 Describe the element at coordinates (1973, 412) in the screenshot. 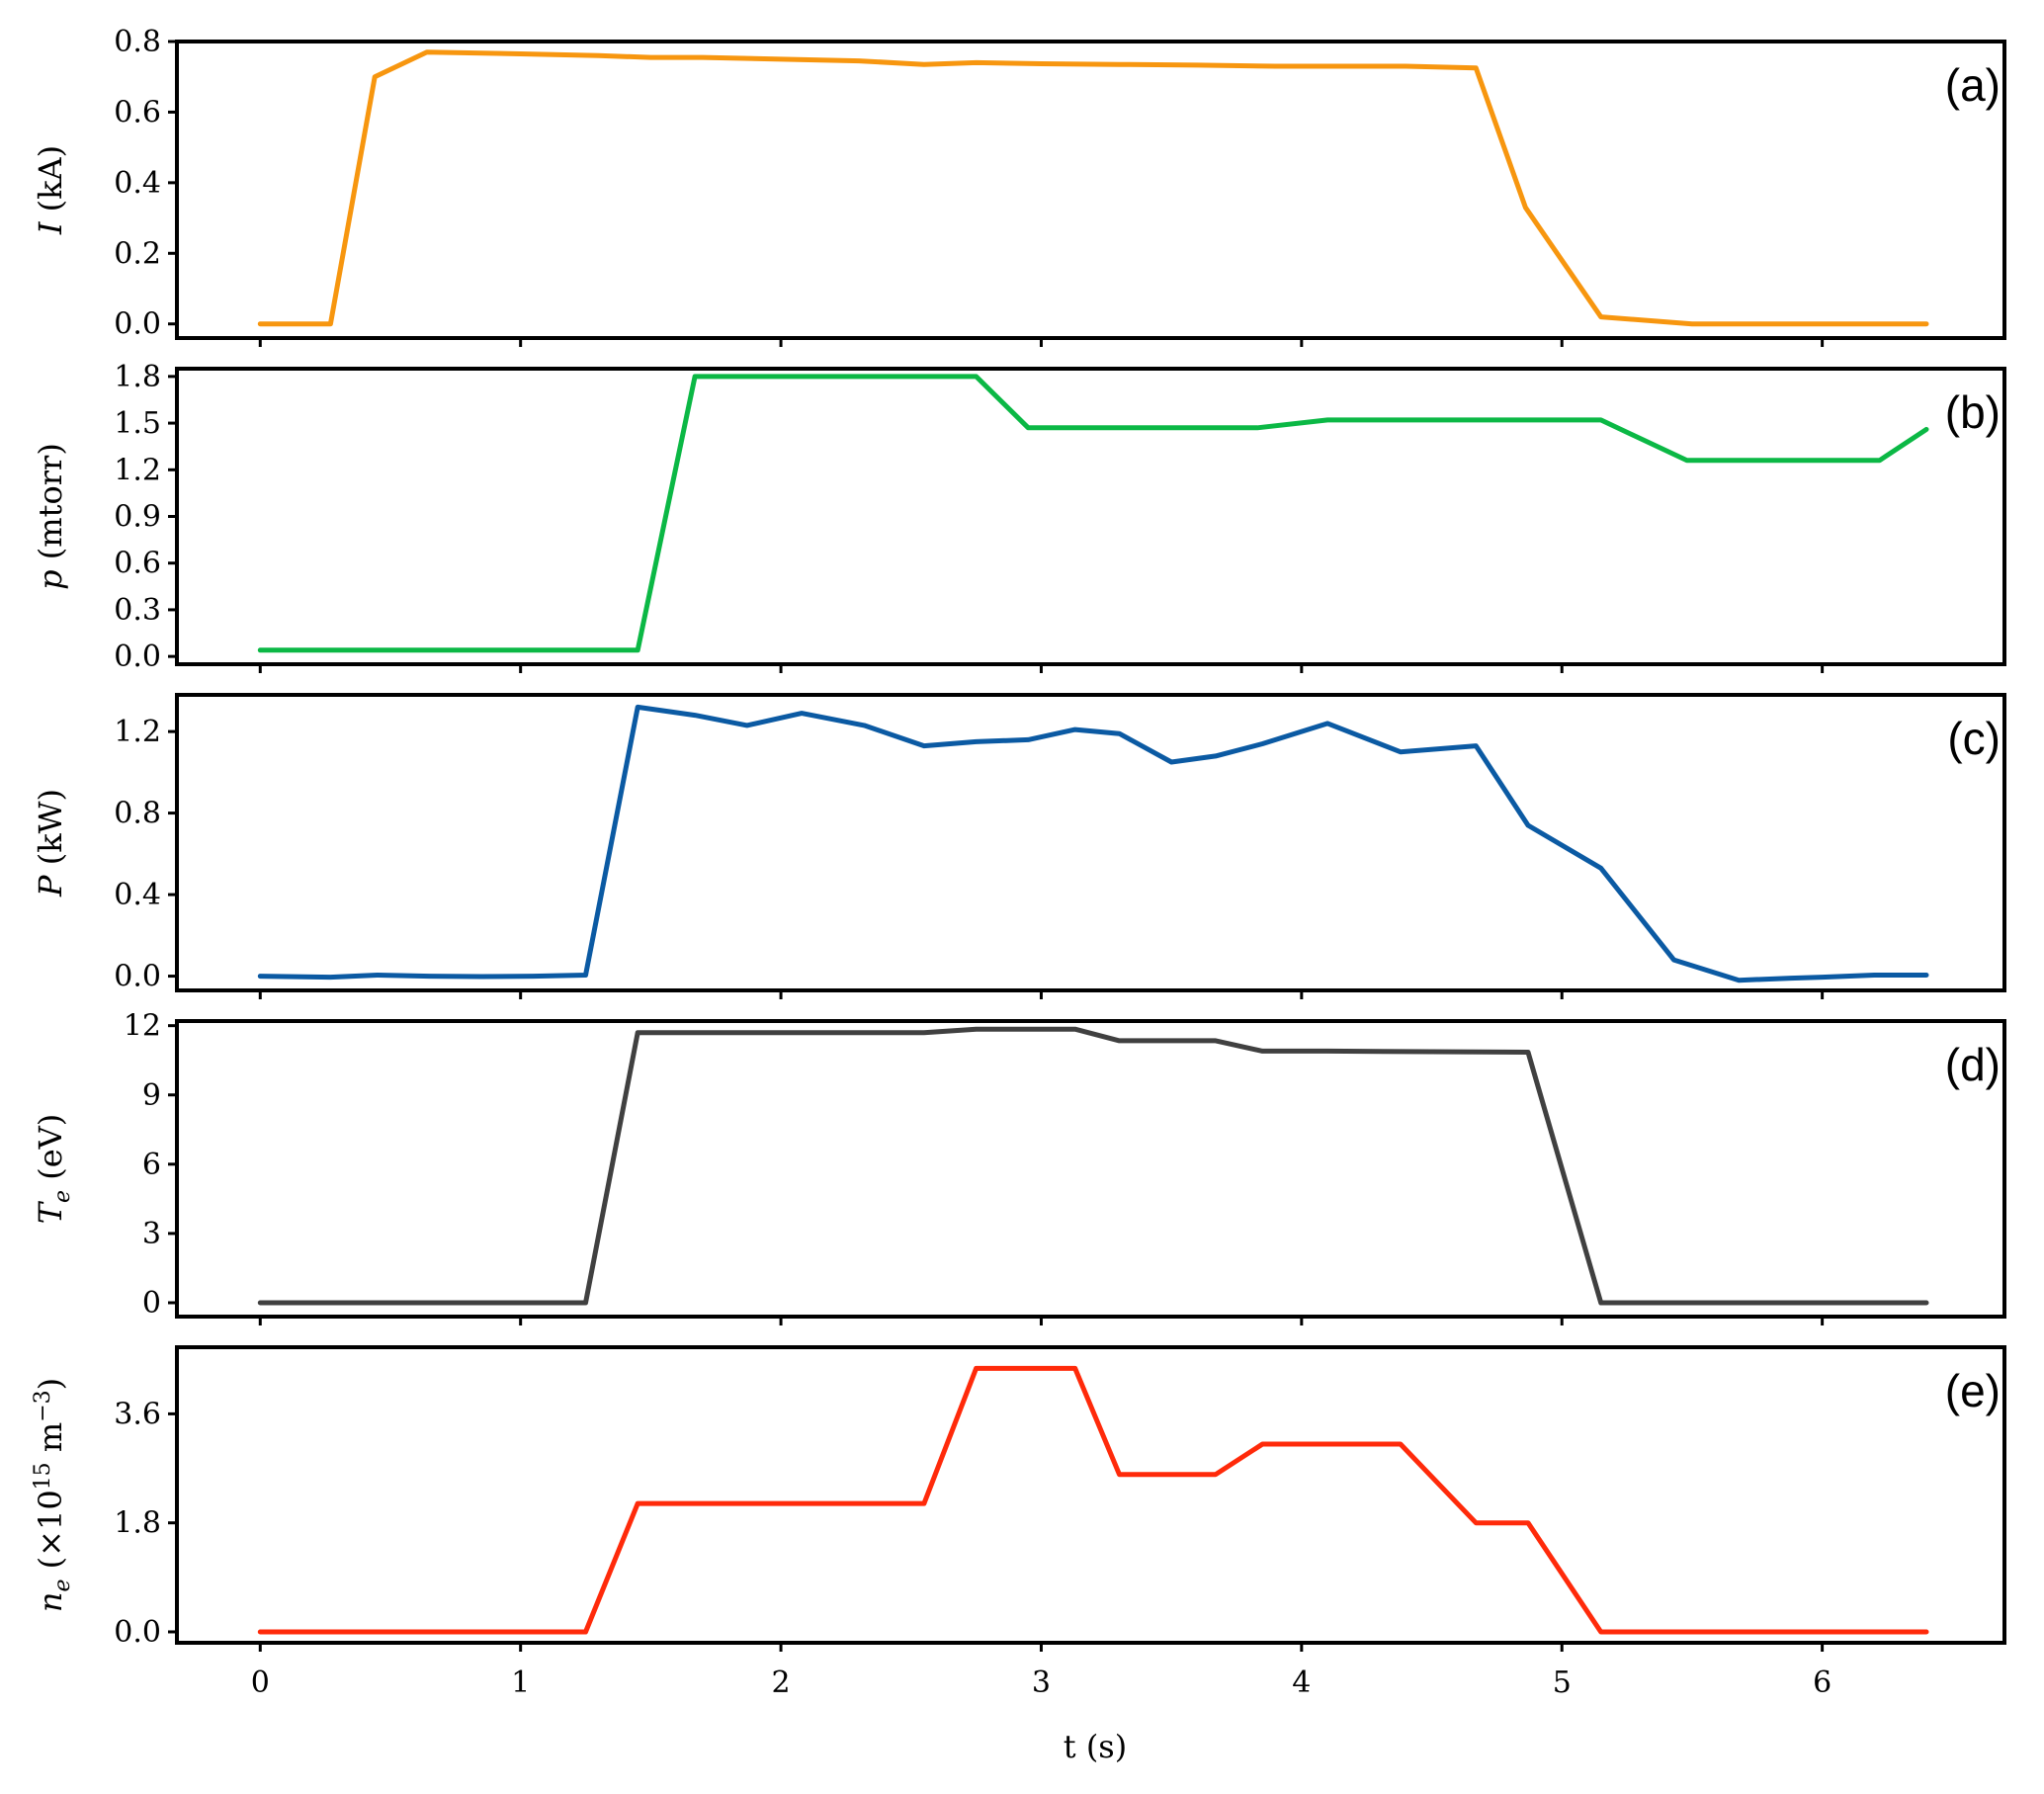

I see `panel-tag: (b)` at that location.